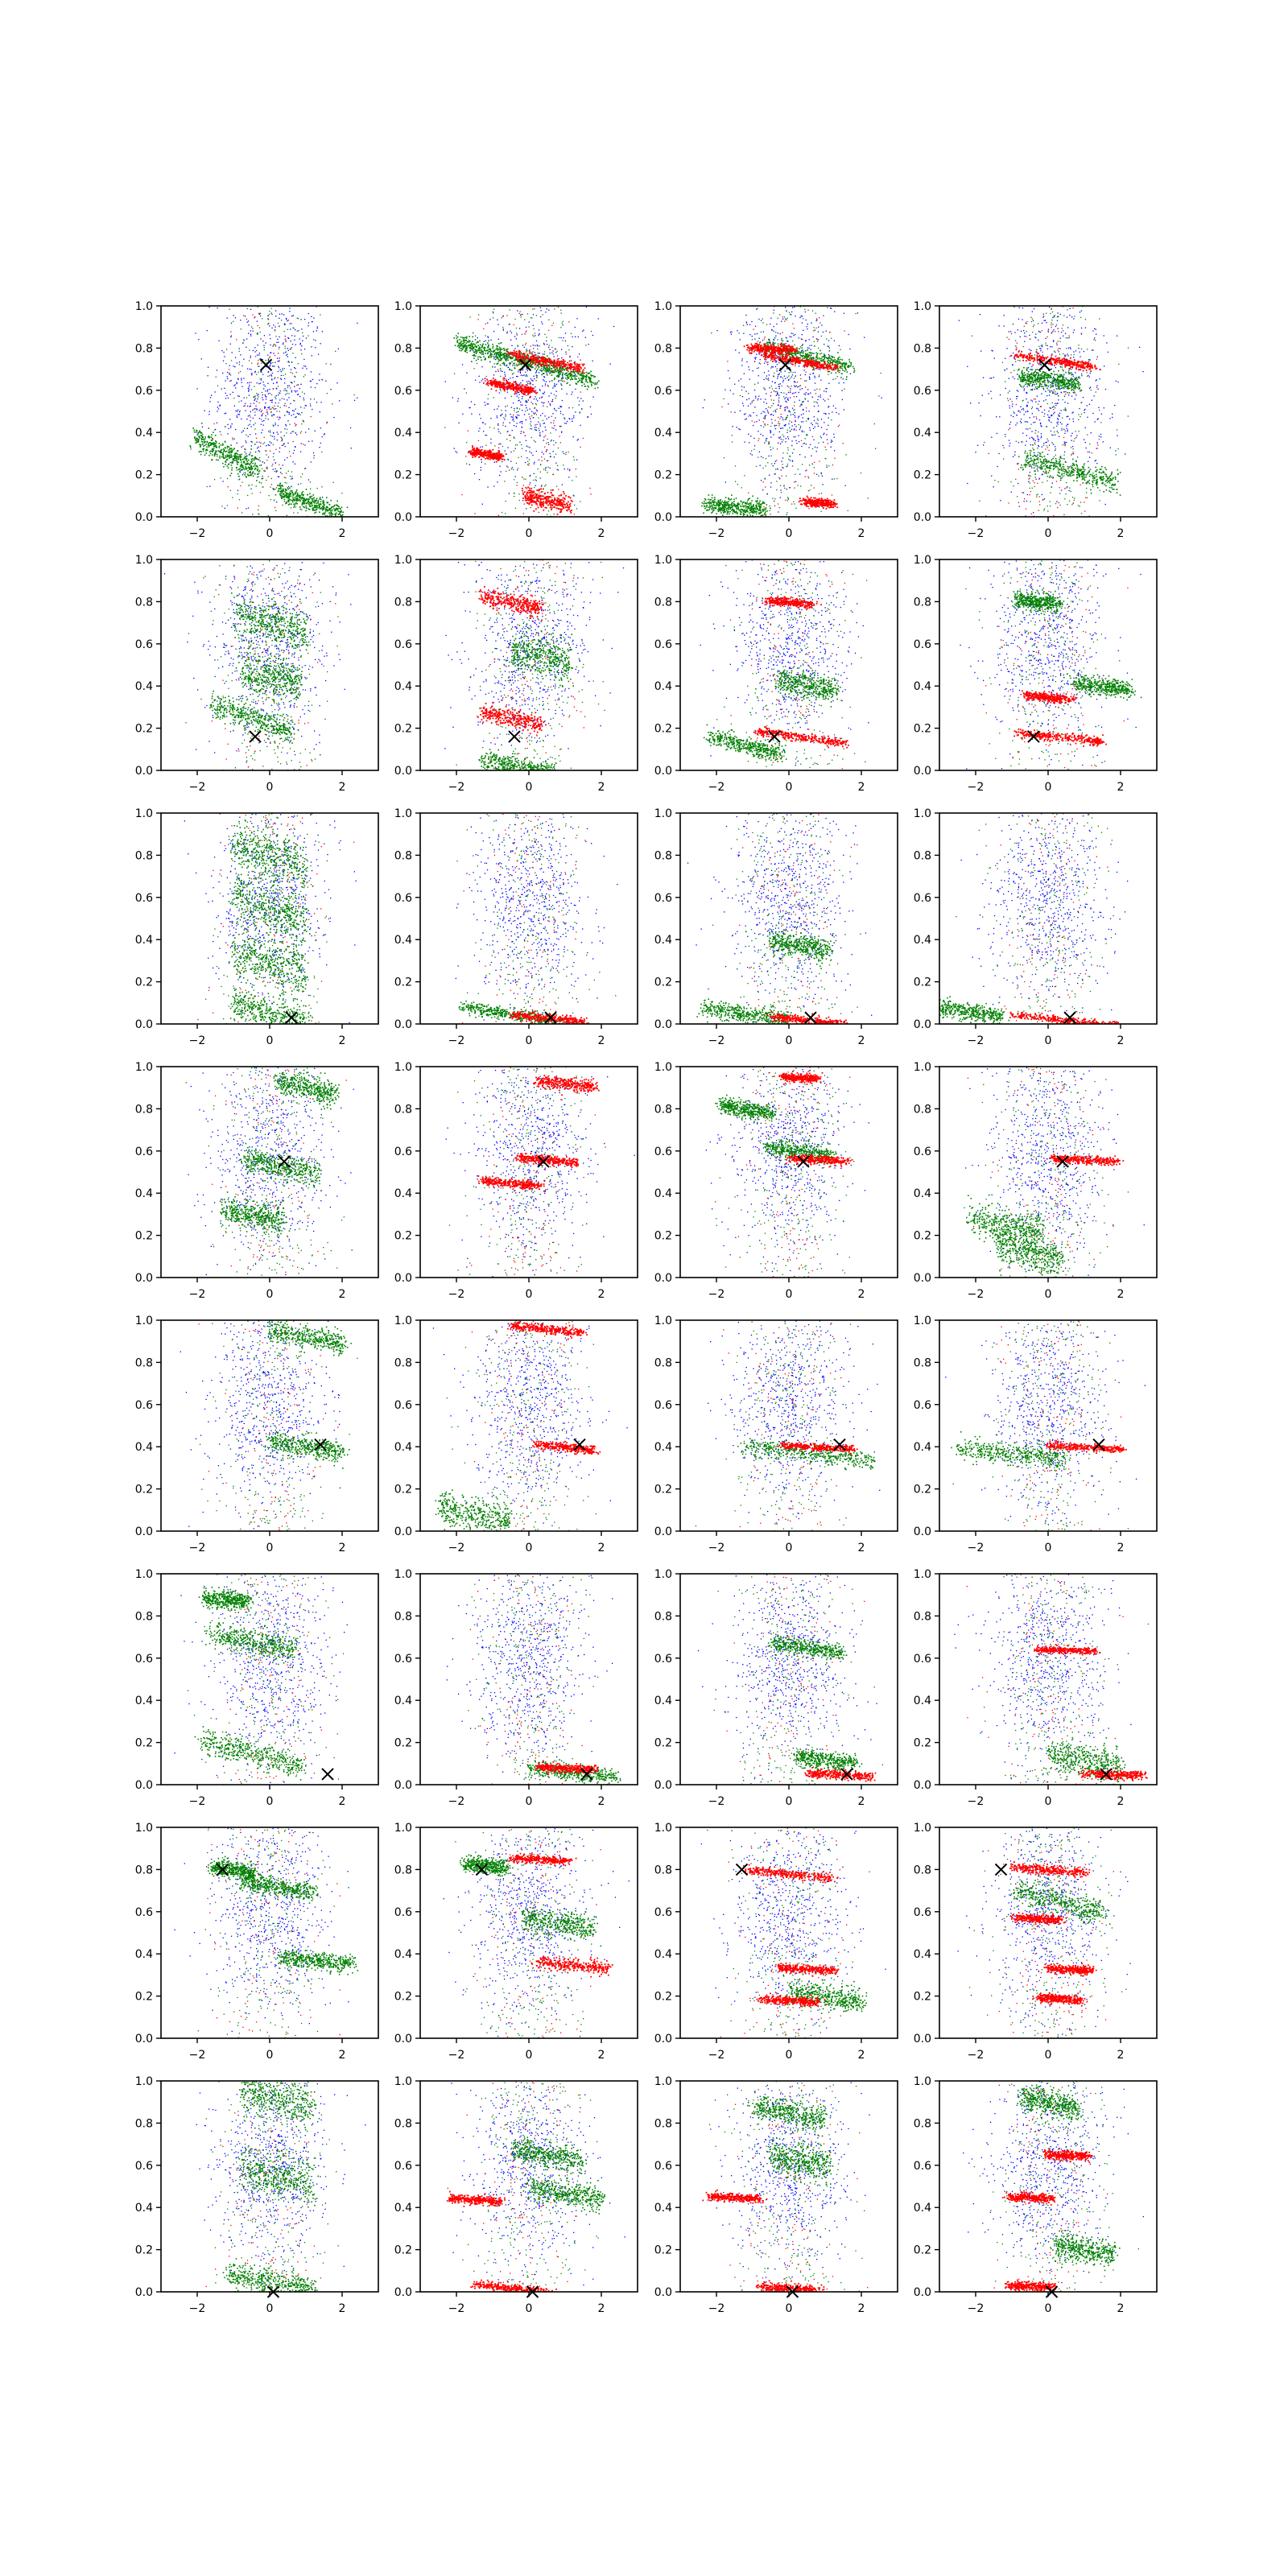 Image resolution: width=1288 pixels, height=2576 pixels. Describe the element at coordinates (776, 420) in the screenshot. I see `subplot-r1-c3: −2 0 20.00.20.40.60.81.0` at that location.